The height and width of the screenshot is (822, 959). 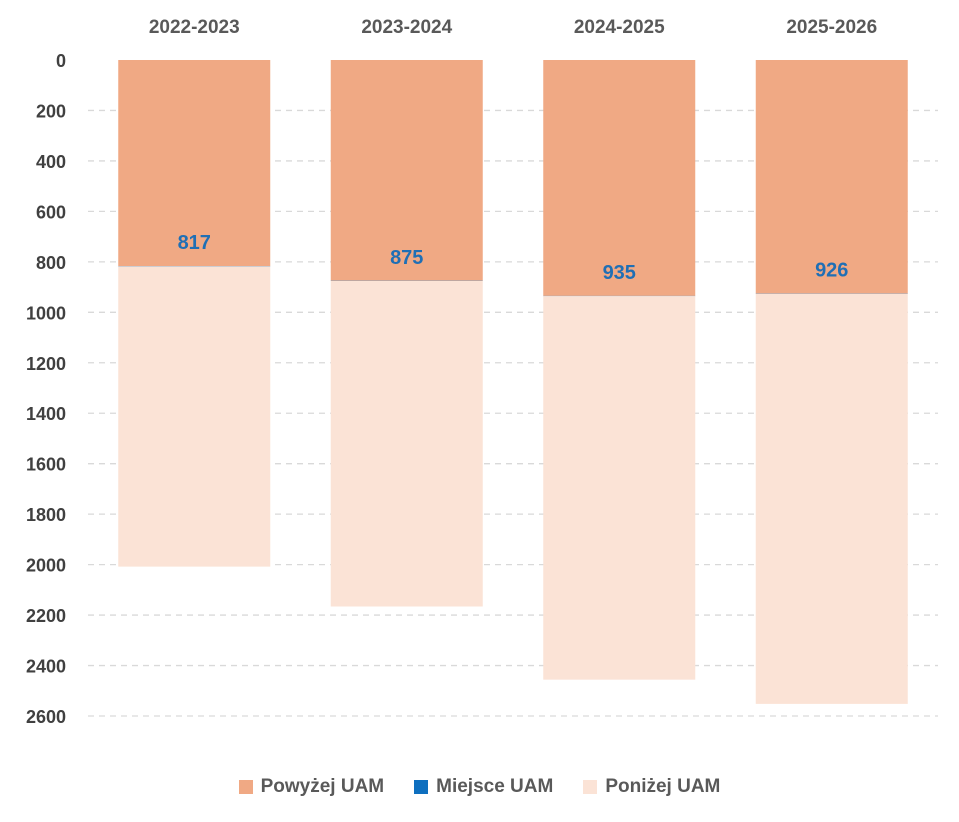 What do you see at coordinates (831, 27) in the screenshot?
I see `category-label: 2025-2026` at bounding box center [831, 27].